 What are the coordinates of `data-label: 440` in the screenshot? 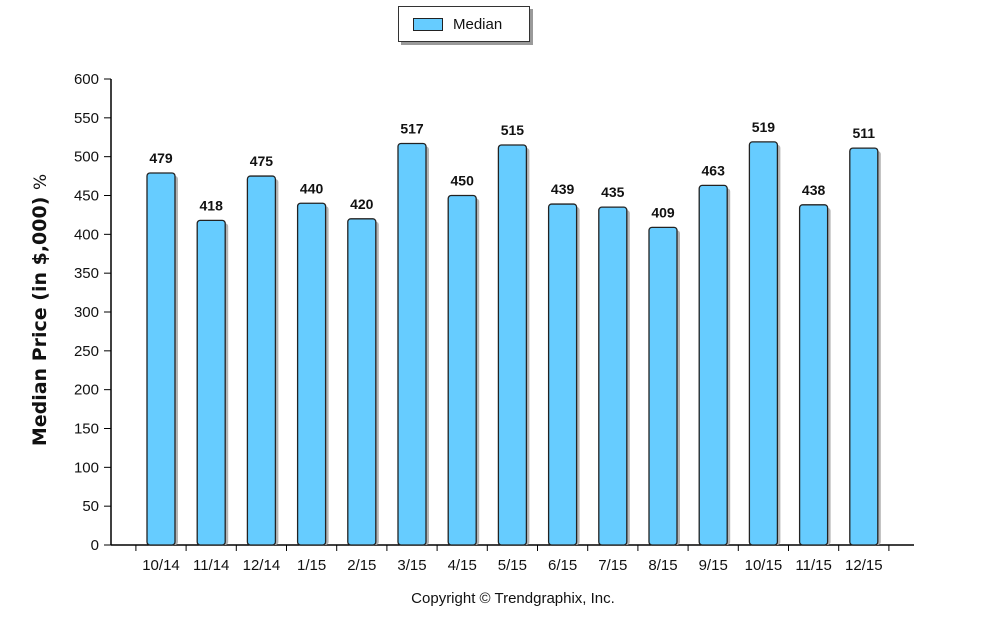 It's located at (312, 188).